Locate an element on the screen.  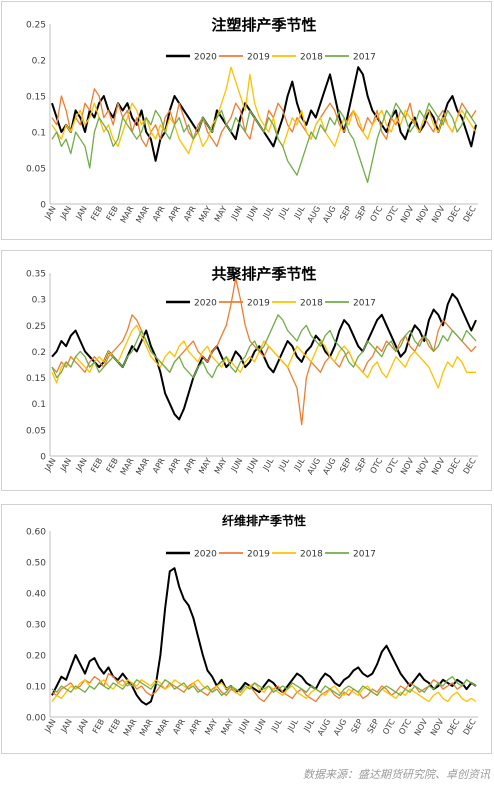
chart-title: 注塑排产季节性 is located at coordinates (263, 25).